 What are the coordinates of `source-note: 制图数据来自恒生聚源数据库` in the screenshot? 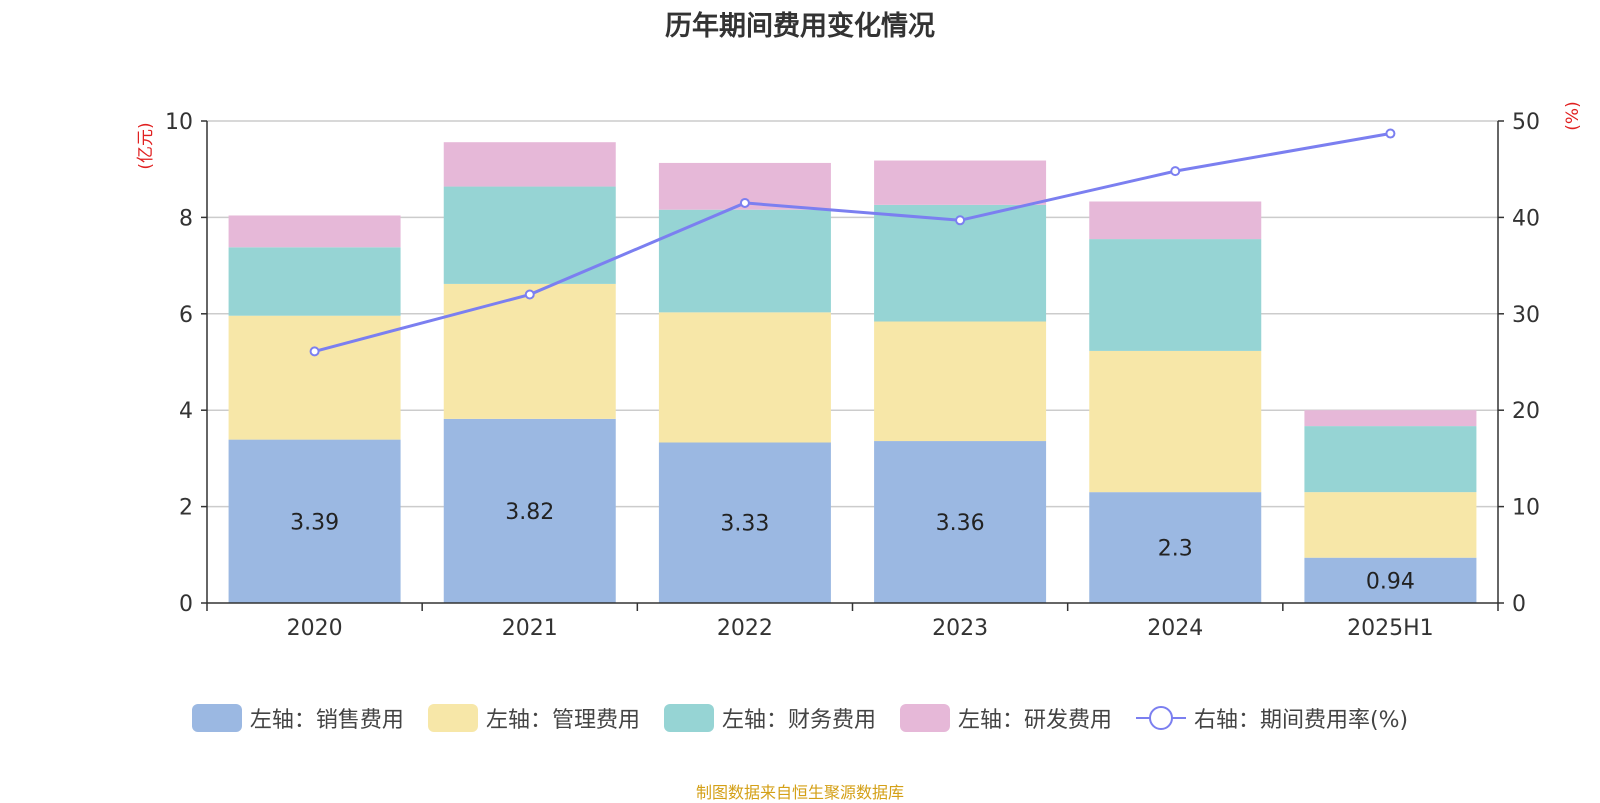 It's located at (799, 792).